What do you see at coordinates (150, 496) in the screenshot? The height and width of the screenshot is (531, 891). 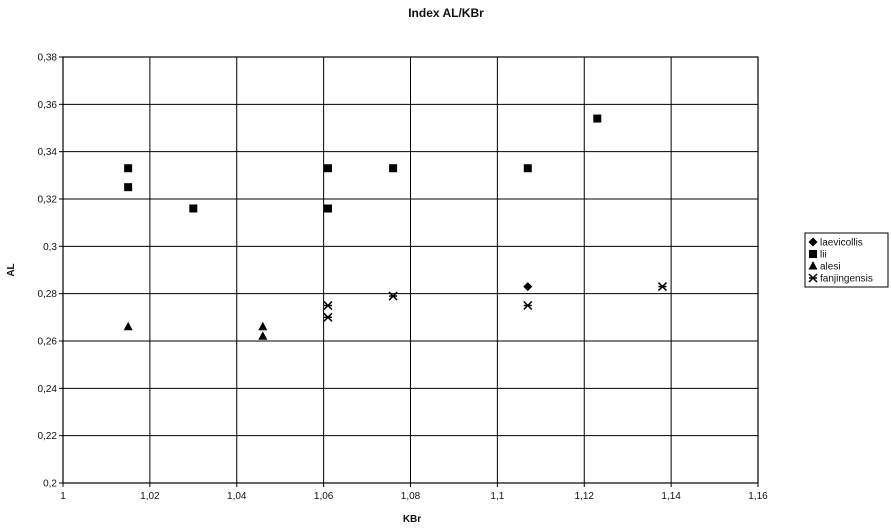 I see `x-tick-label: 1,02` at bounding box center [150, 496].